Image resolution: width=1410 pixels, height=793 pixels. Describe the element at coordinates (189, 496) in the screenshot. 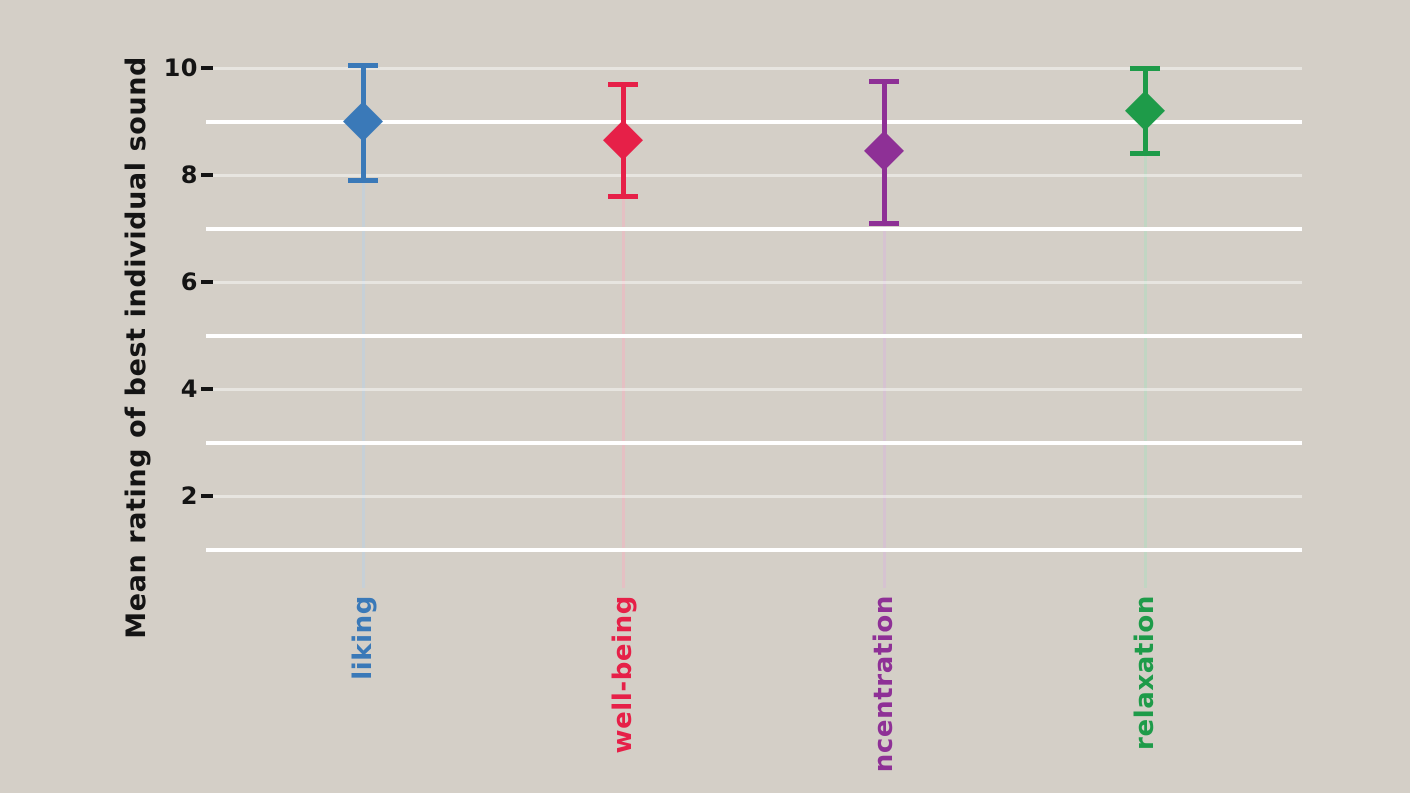

I see `y-tick-label: 2` at that location.